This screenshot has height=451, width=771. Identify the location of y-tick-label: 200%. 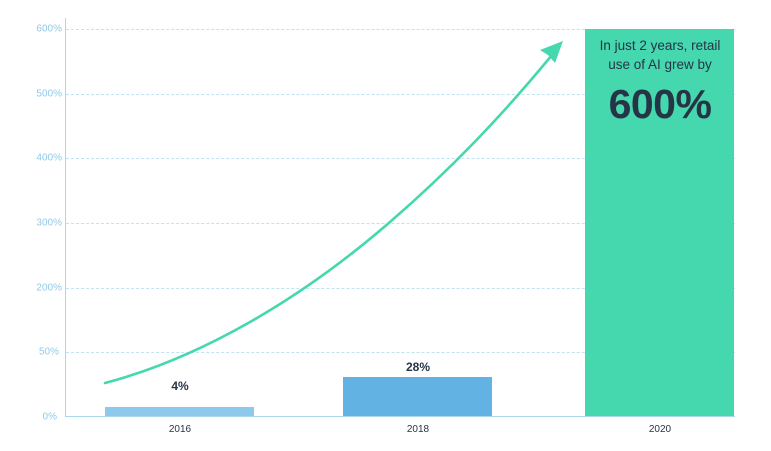
(49, 288).